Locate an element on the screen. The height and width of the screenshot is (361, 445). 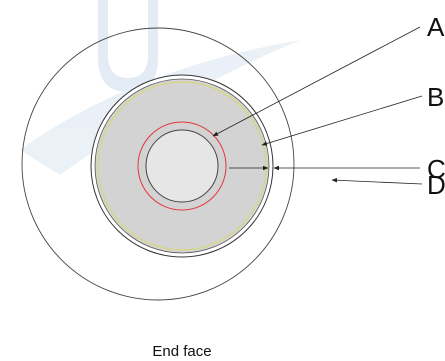
red-ring is located at coordinates (182, 166).